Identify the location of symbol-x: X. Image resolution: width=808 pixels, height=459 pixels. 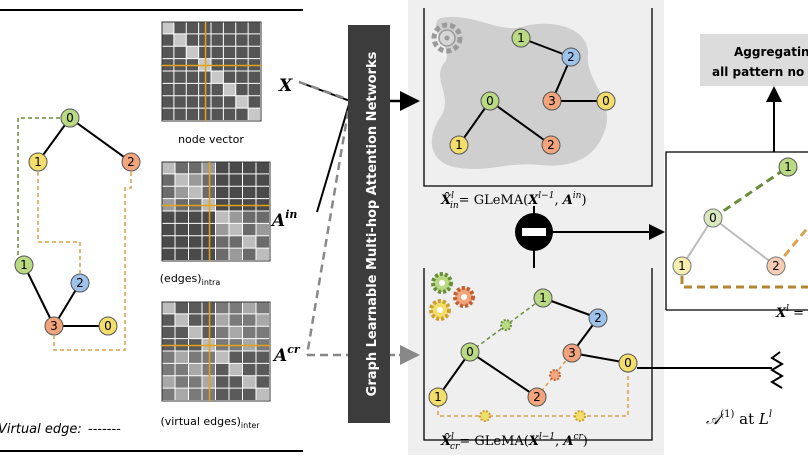
(285, 86).